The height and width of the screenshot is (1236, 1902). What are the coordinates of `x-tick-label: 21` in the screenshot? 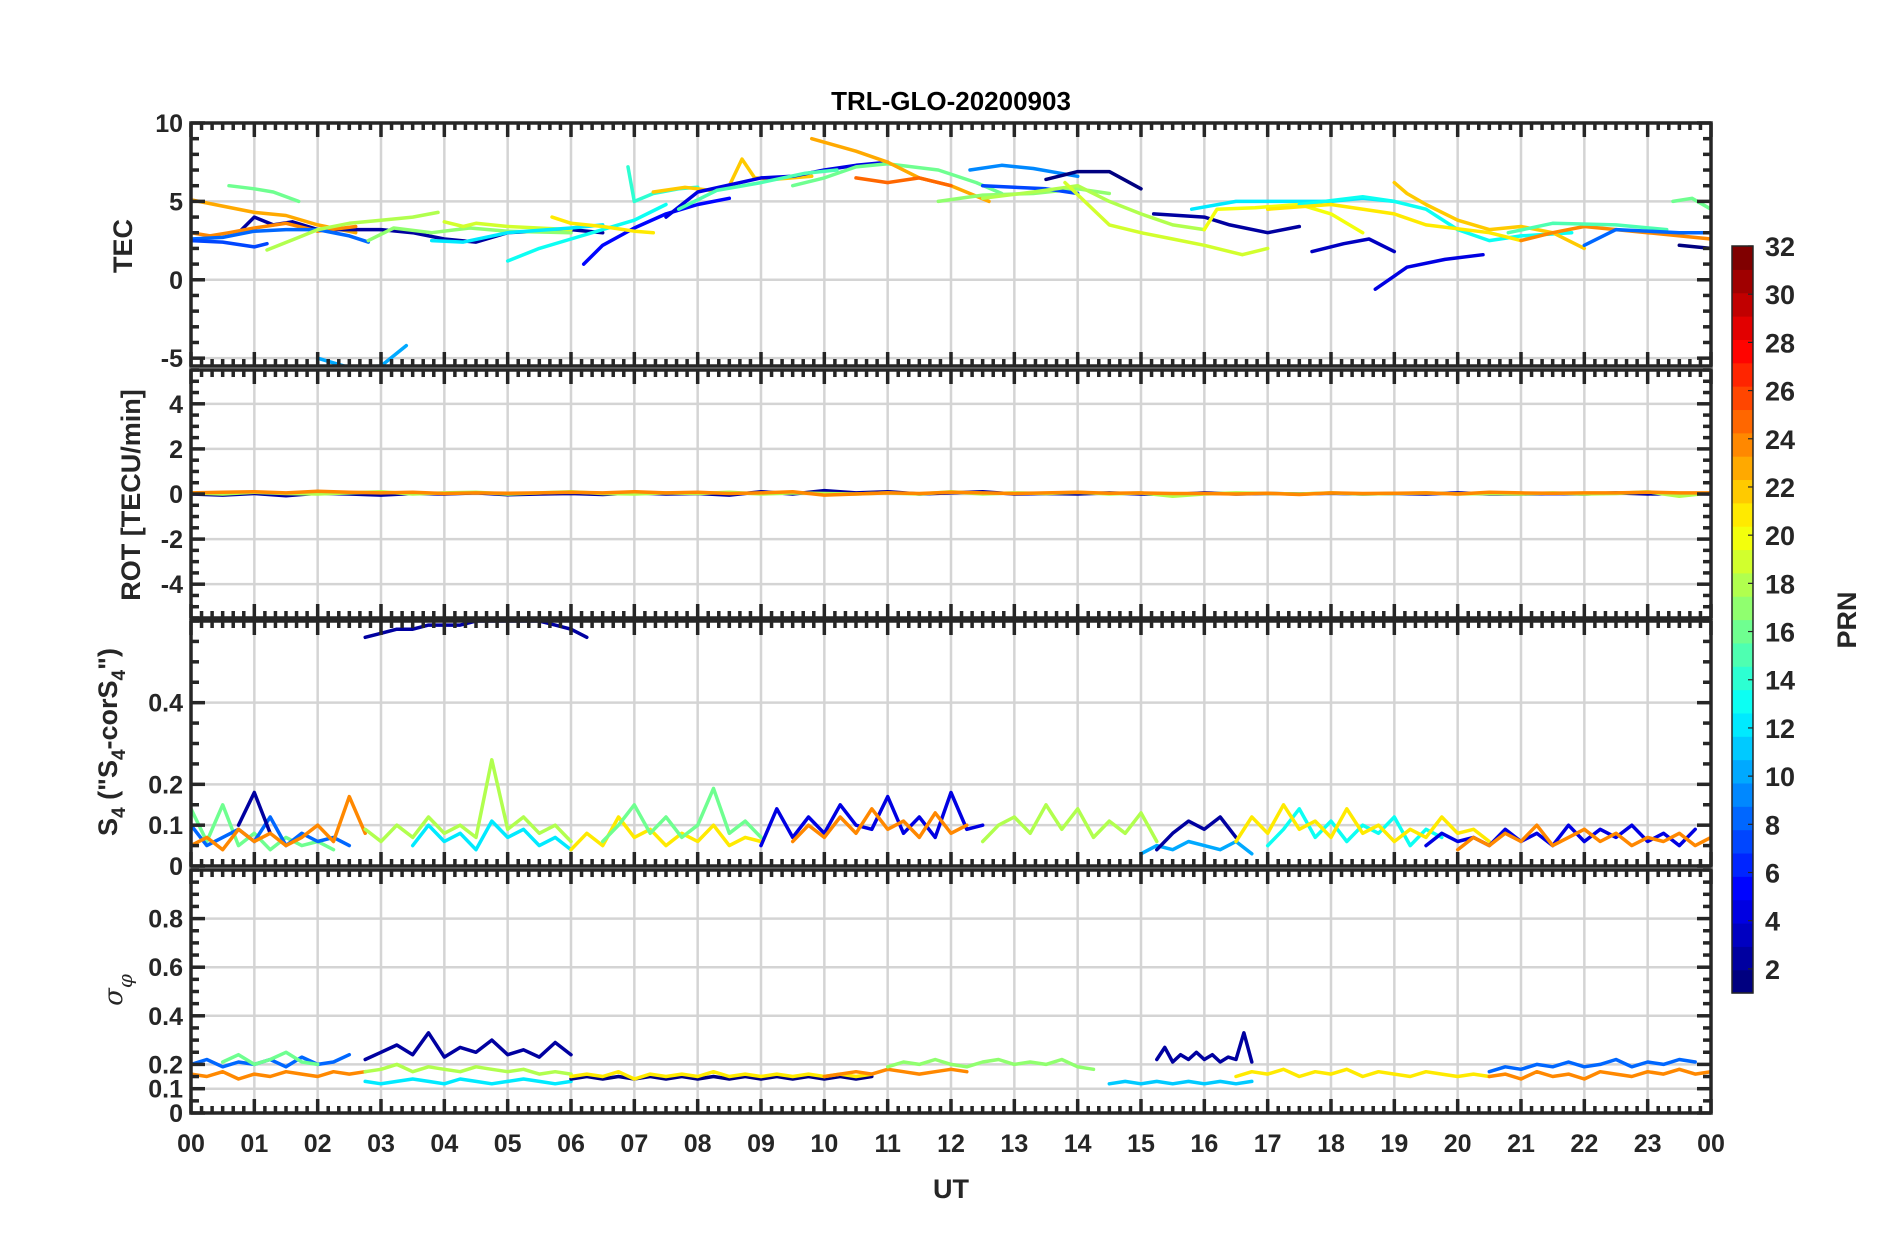 It's located at (1521, 1144).